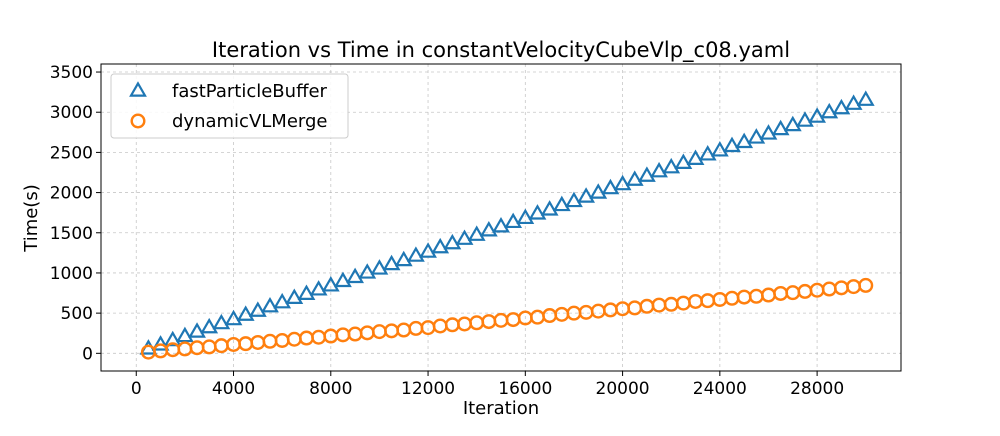  I want to click on x-tick-label: 28000, so click(817, 389).